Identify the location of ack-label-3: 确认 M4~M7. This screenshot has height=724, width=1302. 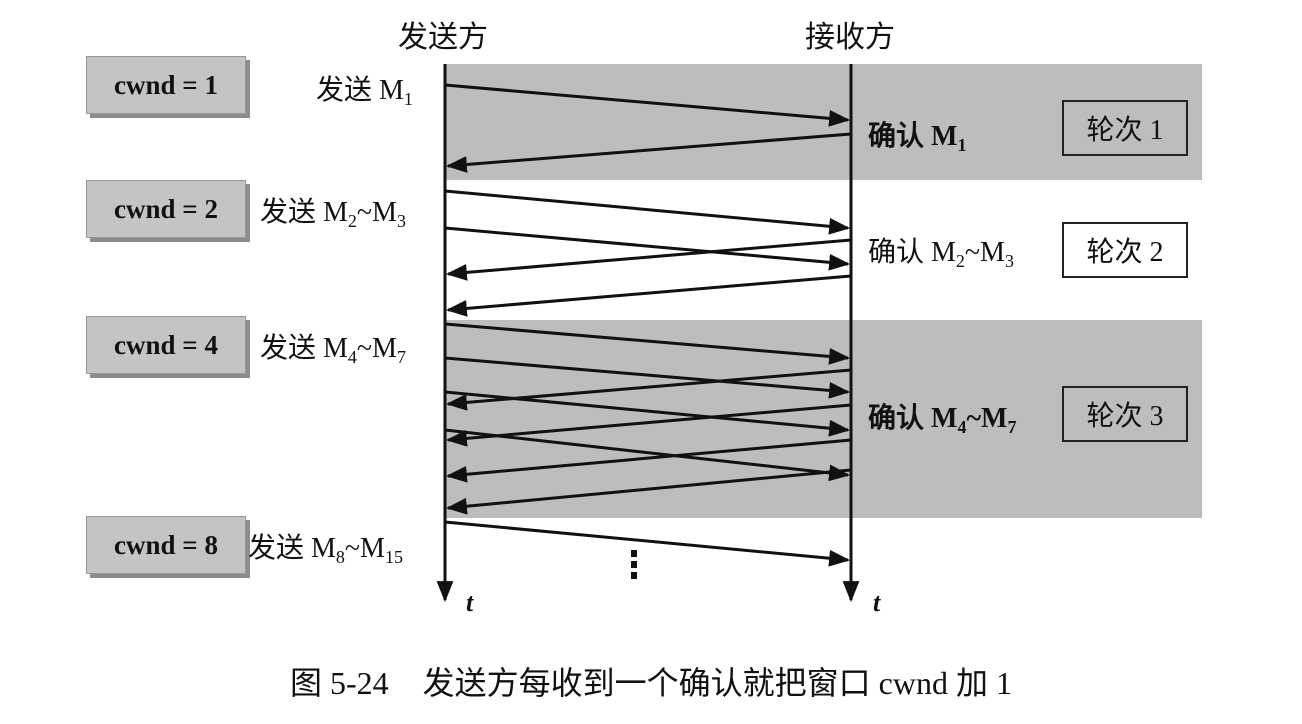
(942, 417).